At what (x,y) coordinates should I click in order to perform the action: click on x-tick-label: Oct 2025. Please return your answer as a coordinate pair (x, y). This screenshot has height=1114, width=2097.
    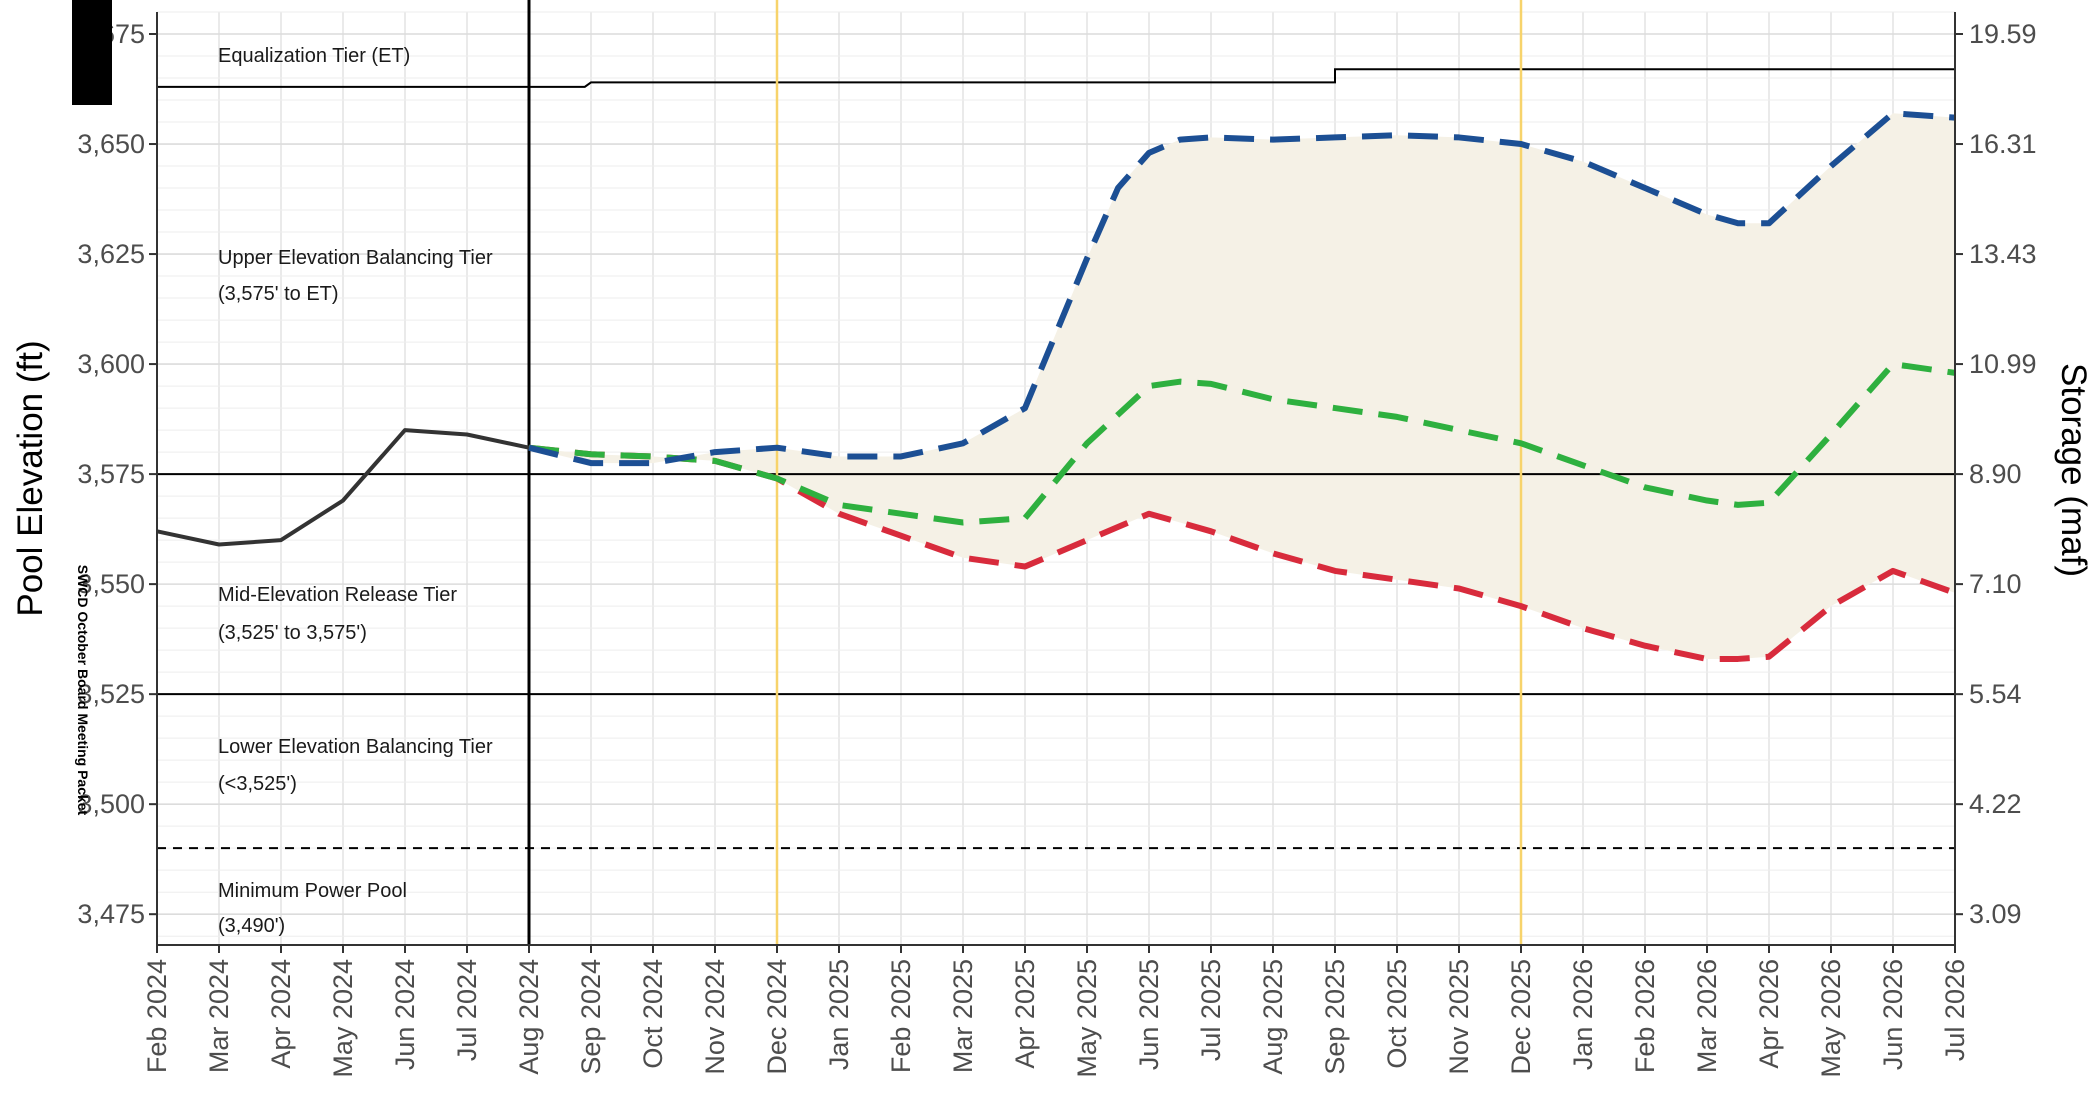
    Looking at the image, I should click on (1397, 1014).